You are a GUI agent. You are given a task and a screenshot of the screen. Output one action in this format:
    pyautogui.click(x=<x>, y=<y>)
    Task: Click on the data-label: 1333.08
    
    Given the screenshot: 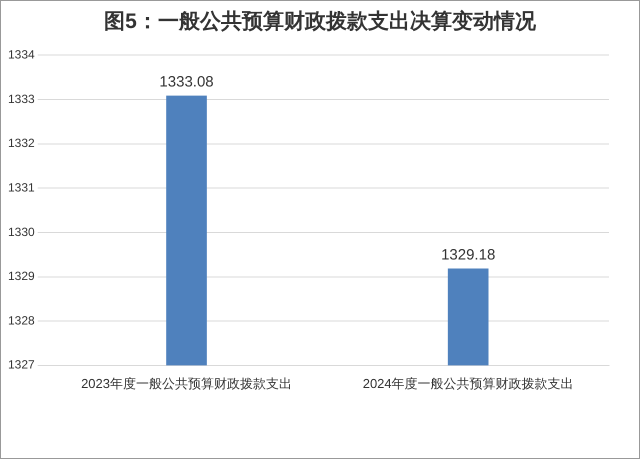 What is the action you would take?
    pyautogui.click(x=186, y=82)
    